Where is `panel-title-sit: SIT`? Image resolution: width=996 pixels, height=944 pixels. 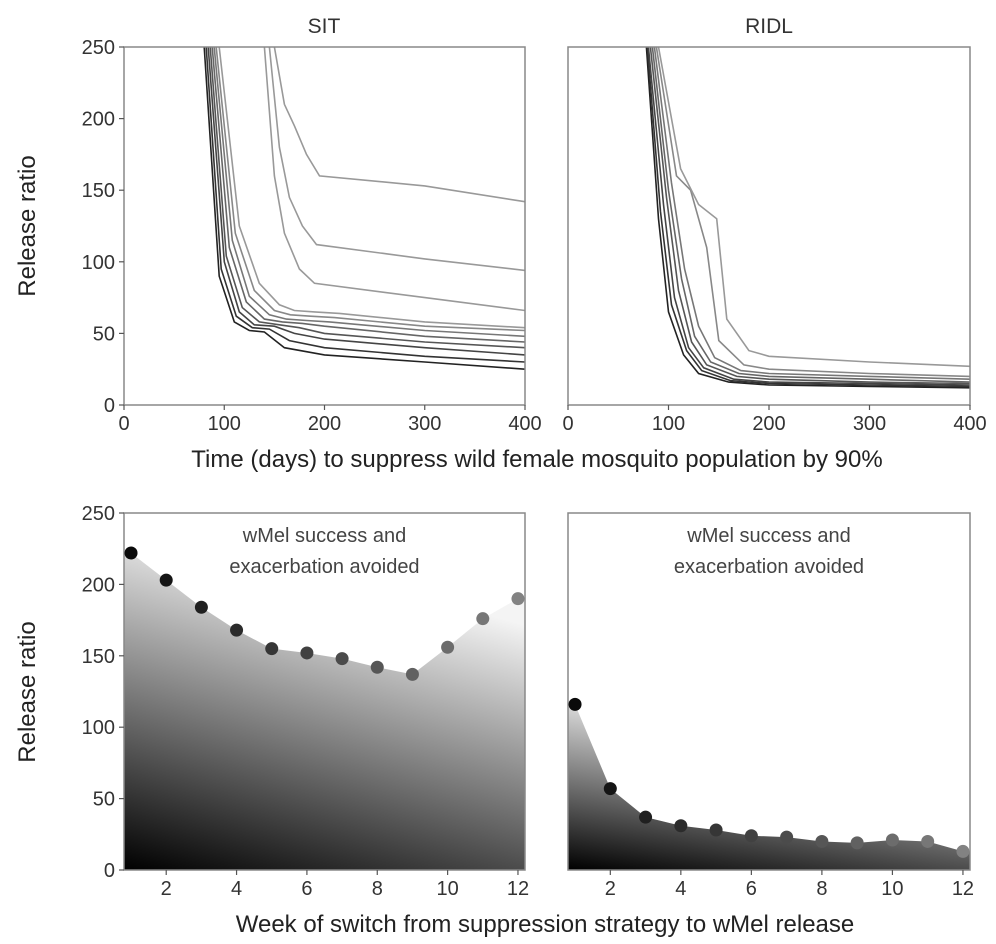 panel-title-sit: SIT is located at coordinates (324, 26).